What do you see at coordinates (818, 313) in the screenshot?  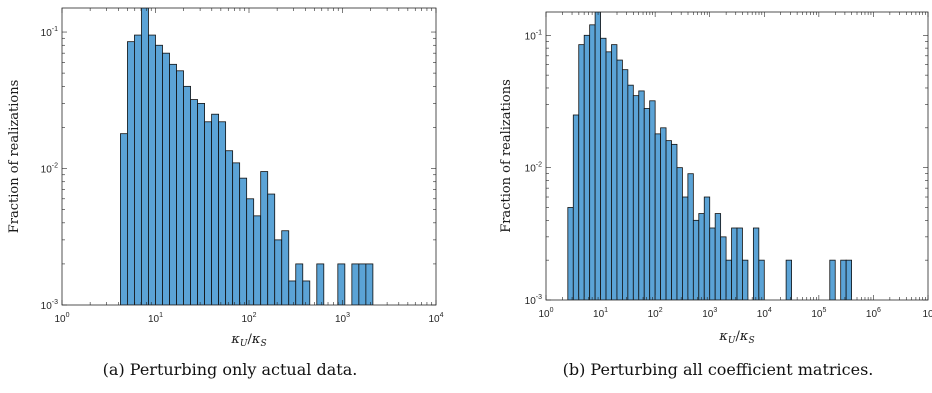 I see `tick-label-x-5: 10⁵` at bounding box center [818, 313].